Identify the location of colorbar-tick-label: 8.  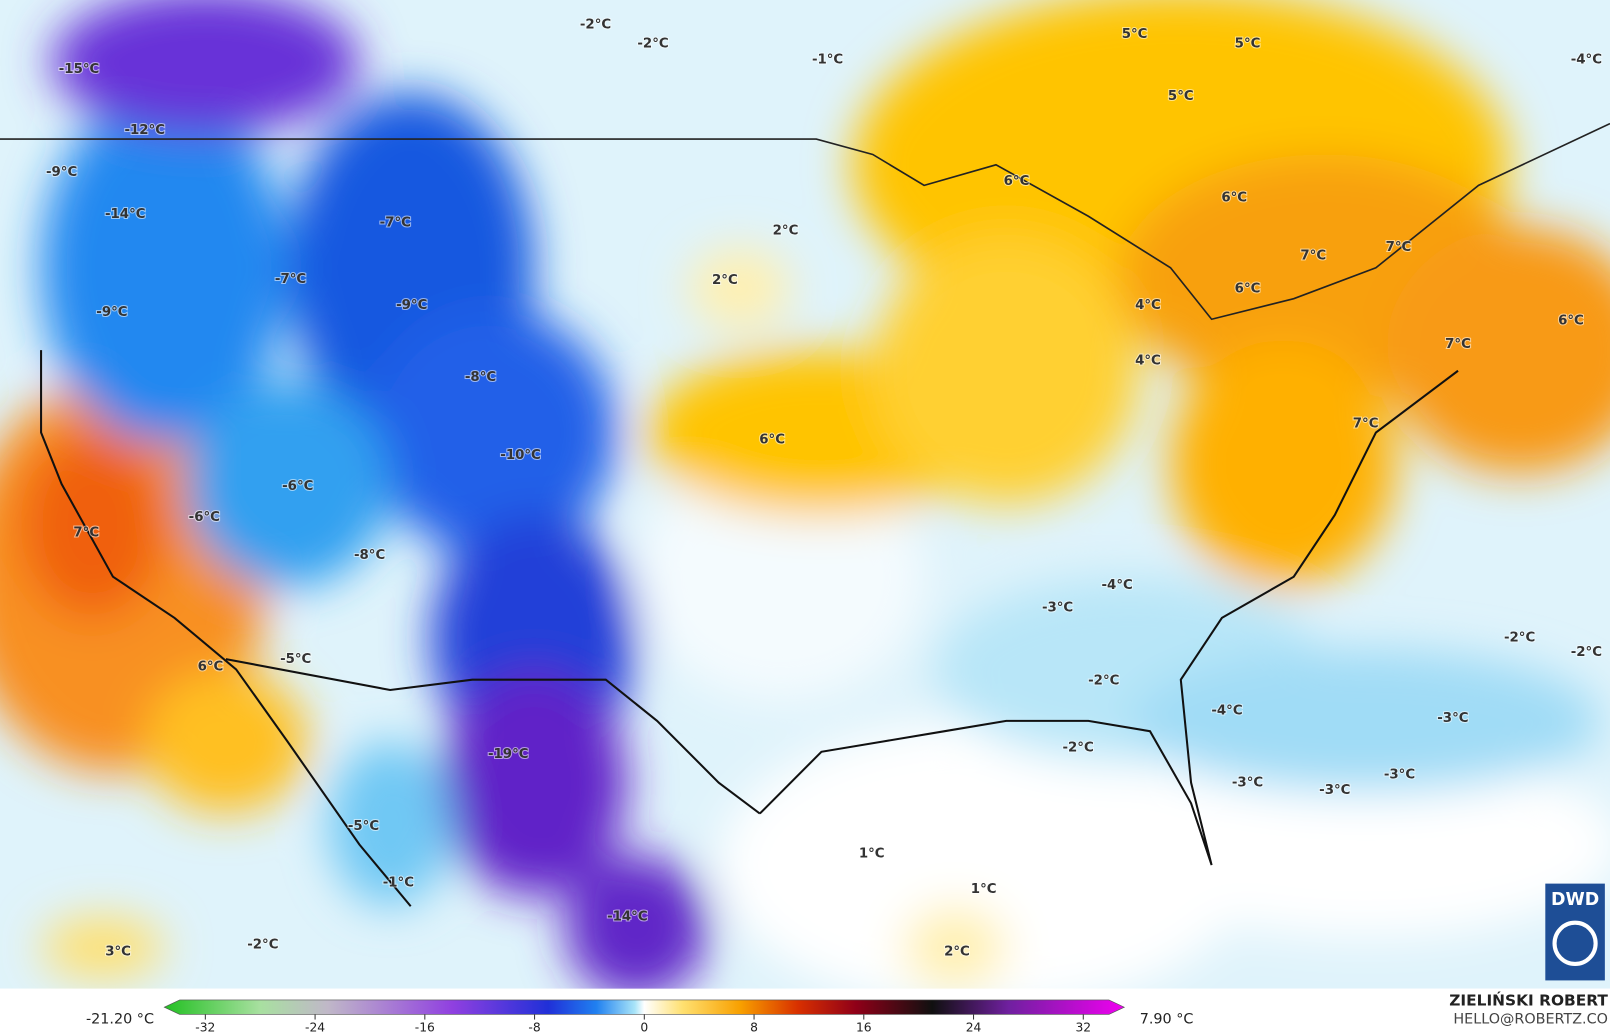
(754, 1027).